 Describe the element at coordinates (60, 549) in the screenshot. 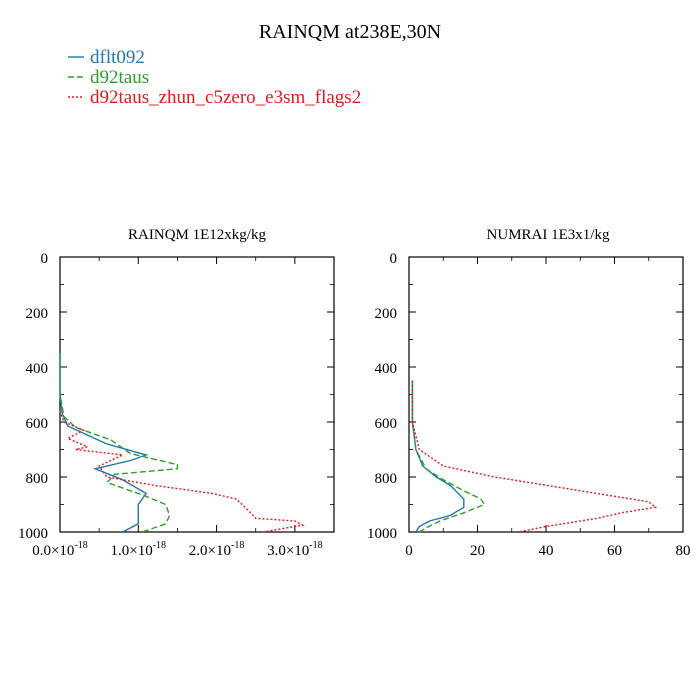

I see `x-tick-label: 0.0×10⁻¹⁸` at that location.